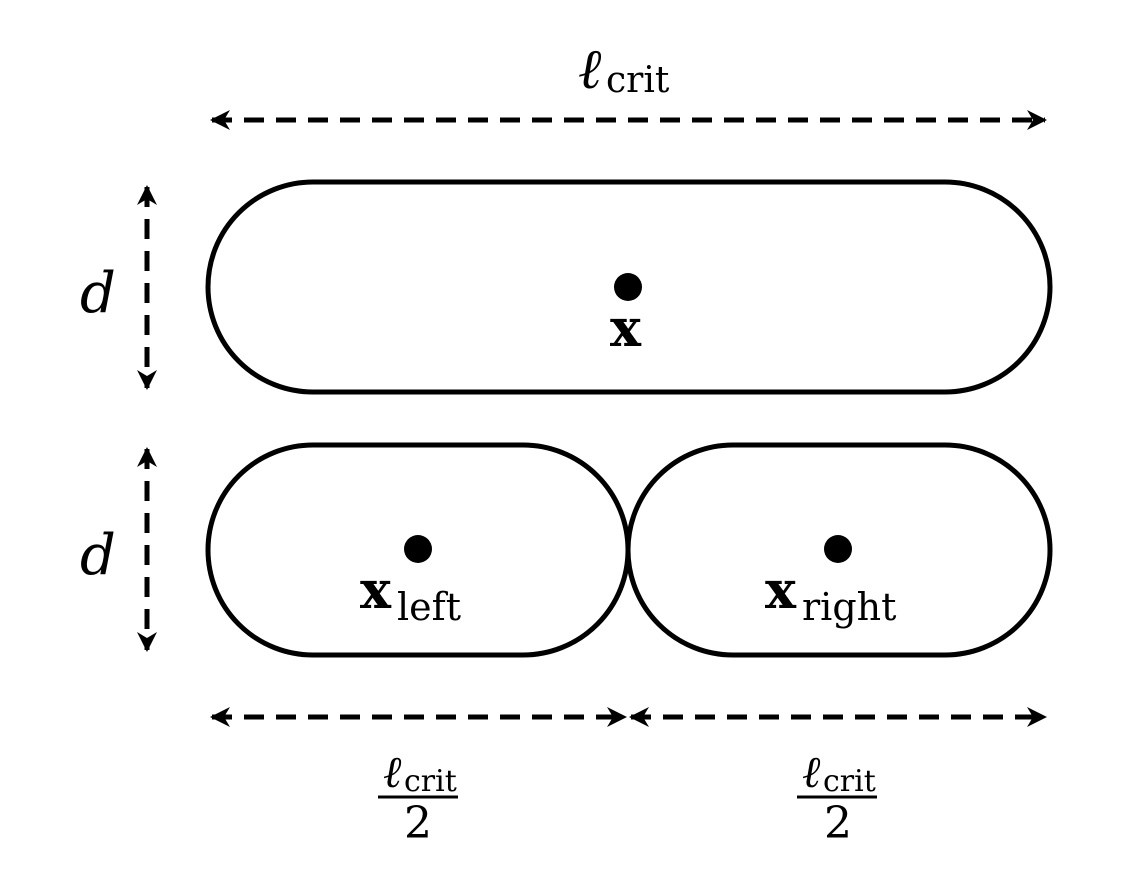 Image resolution: width=1146 pixels, height=875 pixels. What do you see at coordinates (849, 607) in the screenshot?
I see `right-subscript: right` at bounding box center [849, 607].